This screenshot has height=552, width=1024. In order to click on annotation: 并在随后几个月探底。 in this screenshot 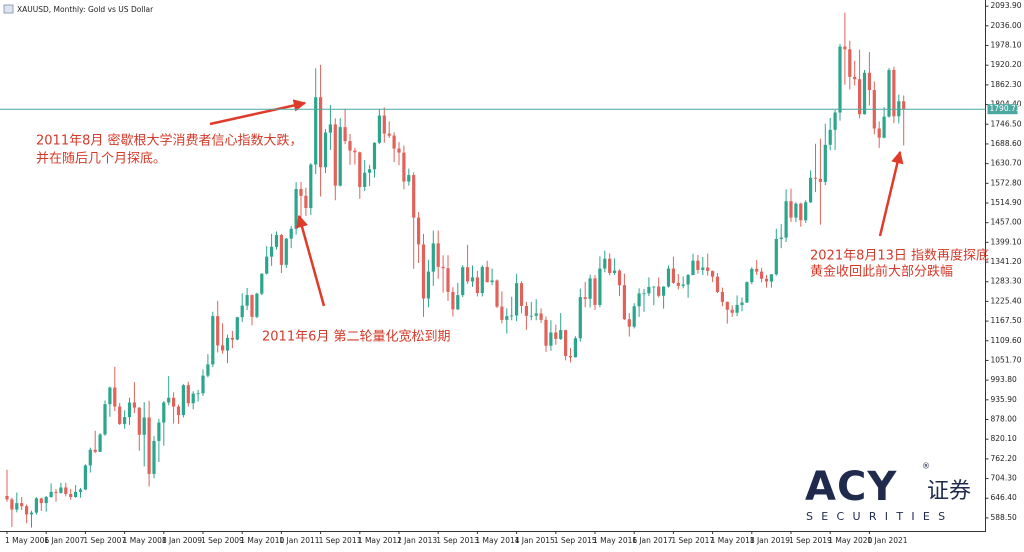, I will do `click(101, 159)`.